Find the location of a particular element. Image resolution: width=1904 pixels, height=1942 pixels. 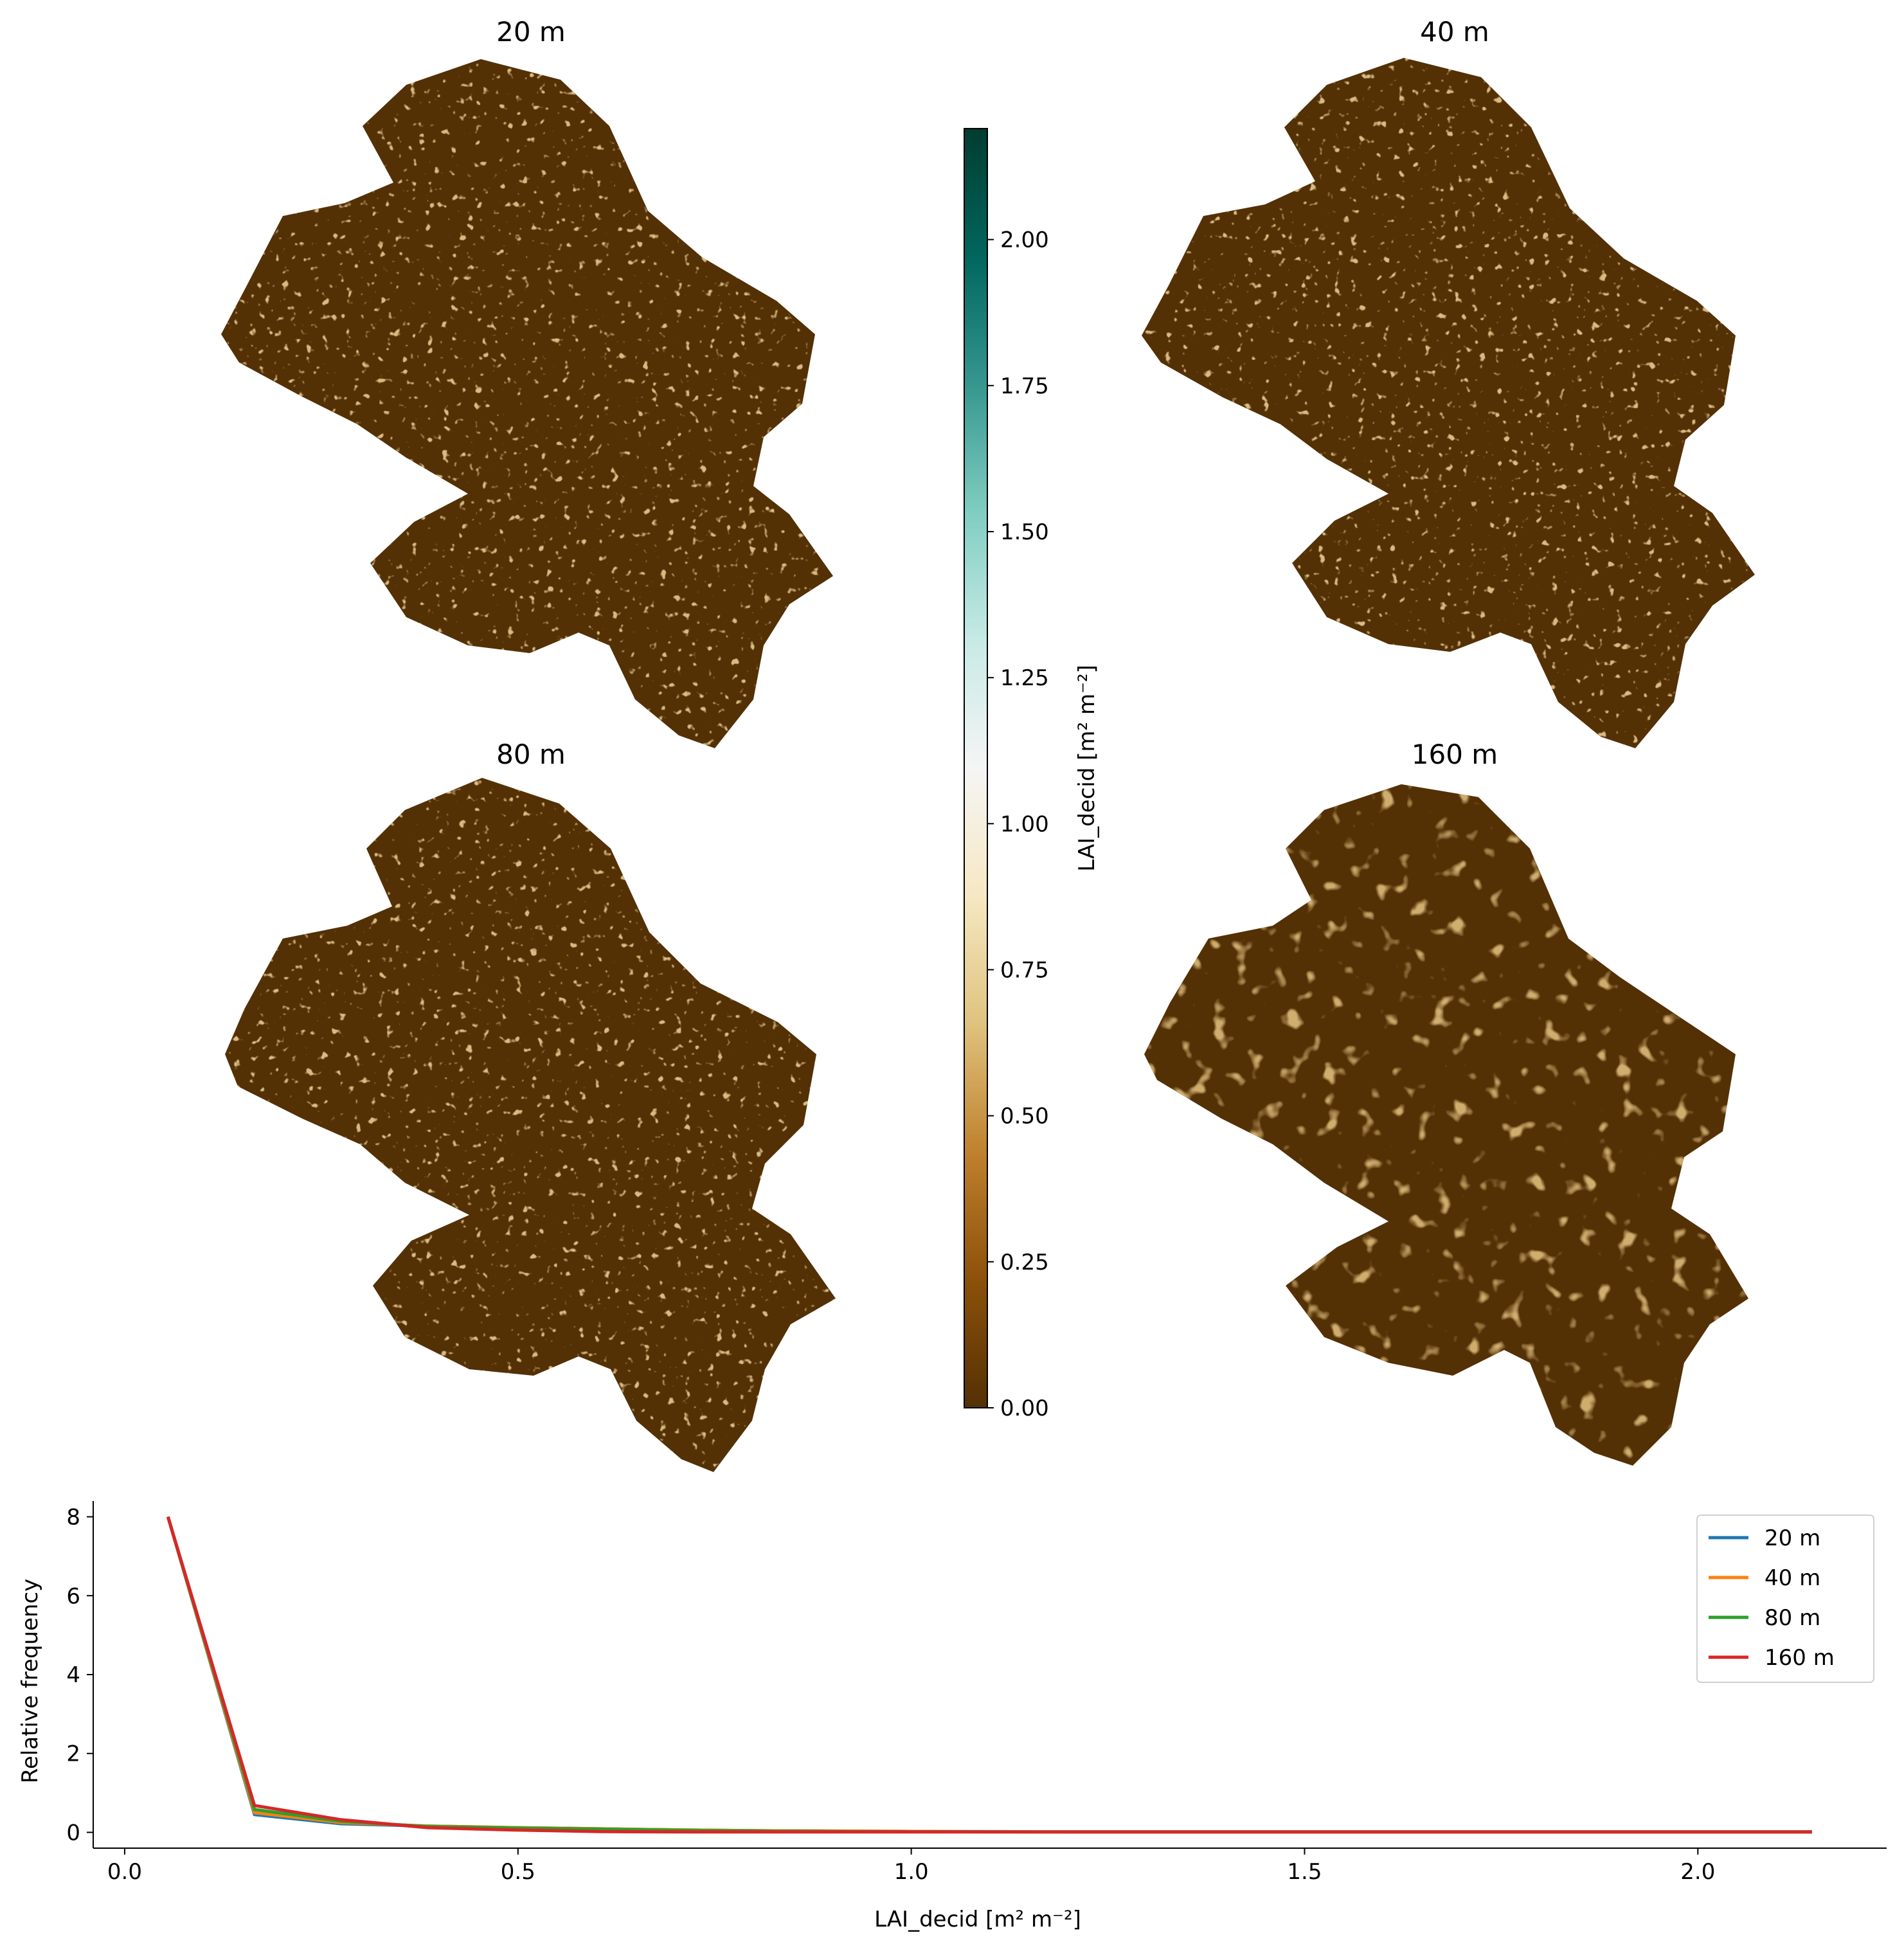

colorbar-tick-label: 1.75 is located at coordinates (1024, 386).